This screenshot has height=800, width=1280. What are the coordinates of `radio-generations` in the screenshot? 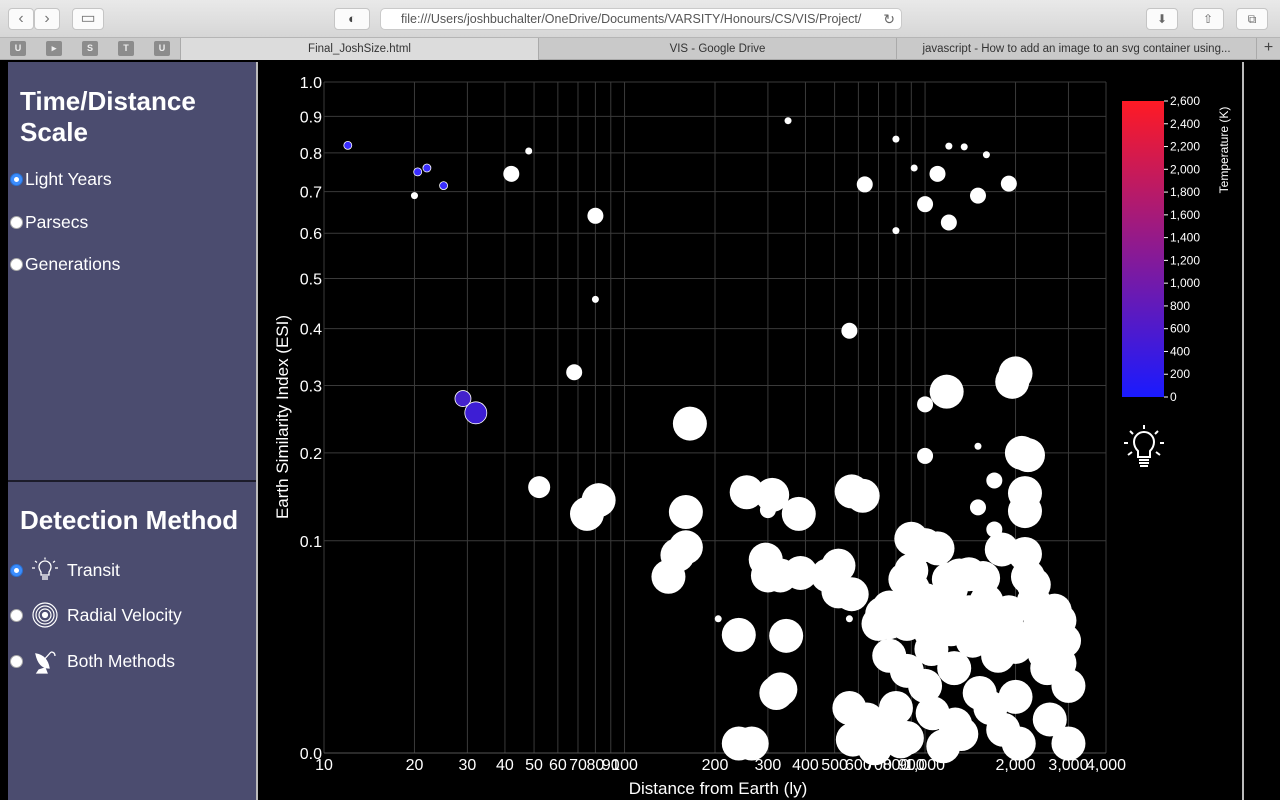 It's located at (16, 264).